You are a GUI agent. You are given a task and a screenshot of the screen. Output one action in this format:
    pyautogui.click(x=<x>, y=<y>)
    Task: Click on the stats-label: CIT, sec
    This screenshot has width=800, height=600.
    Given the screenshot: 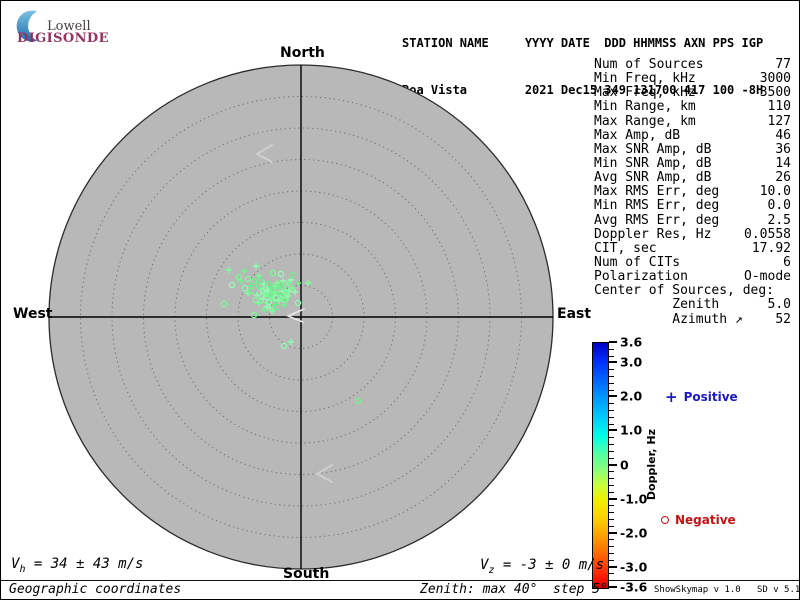 What is the action you would take?
    pyautogui.click(x=625, y=248)
    